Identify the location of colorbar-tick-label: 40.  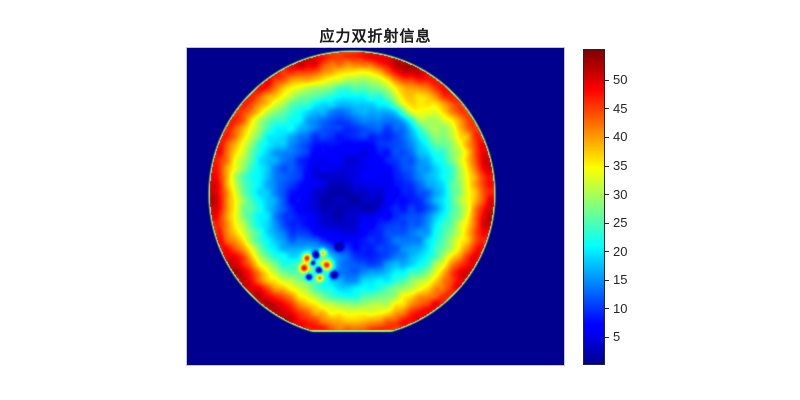
(620, 137).